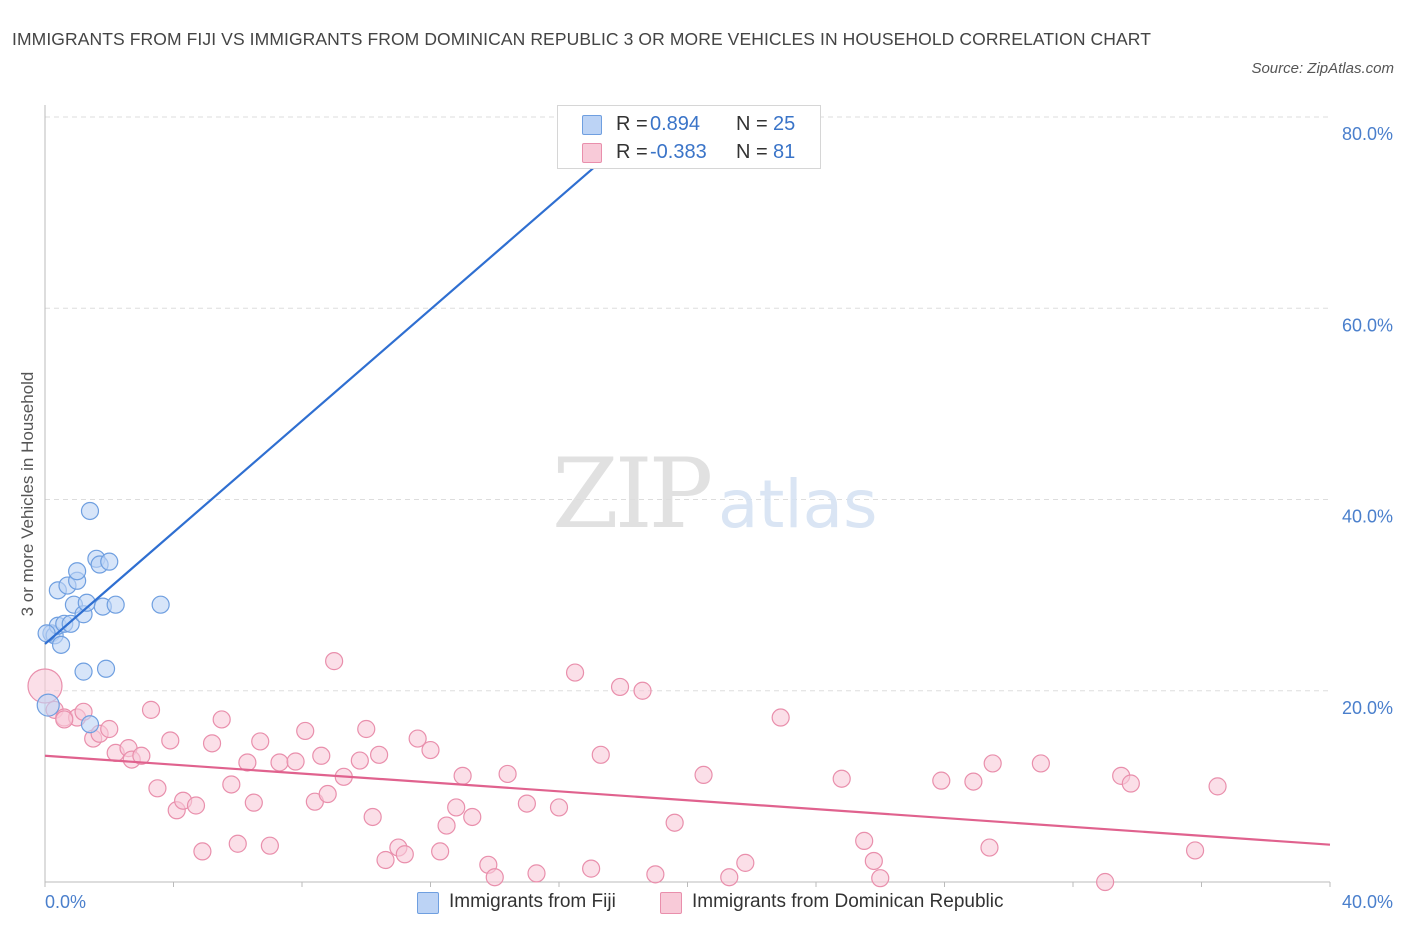  I want to click on fiji-r-value: 0.894, so click(675, 124).